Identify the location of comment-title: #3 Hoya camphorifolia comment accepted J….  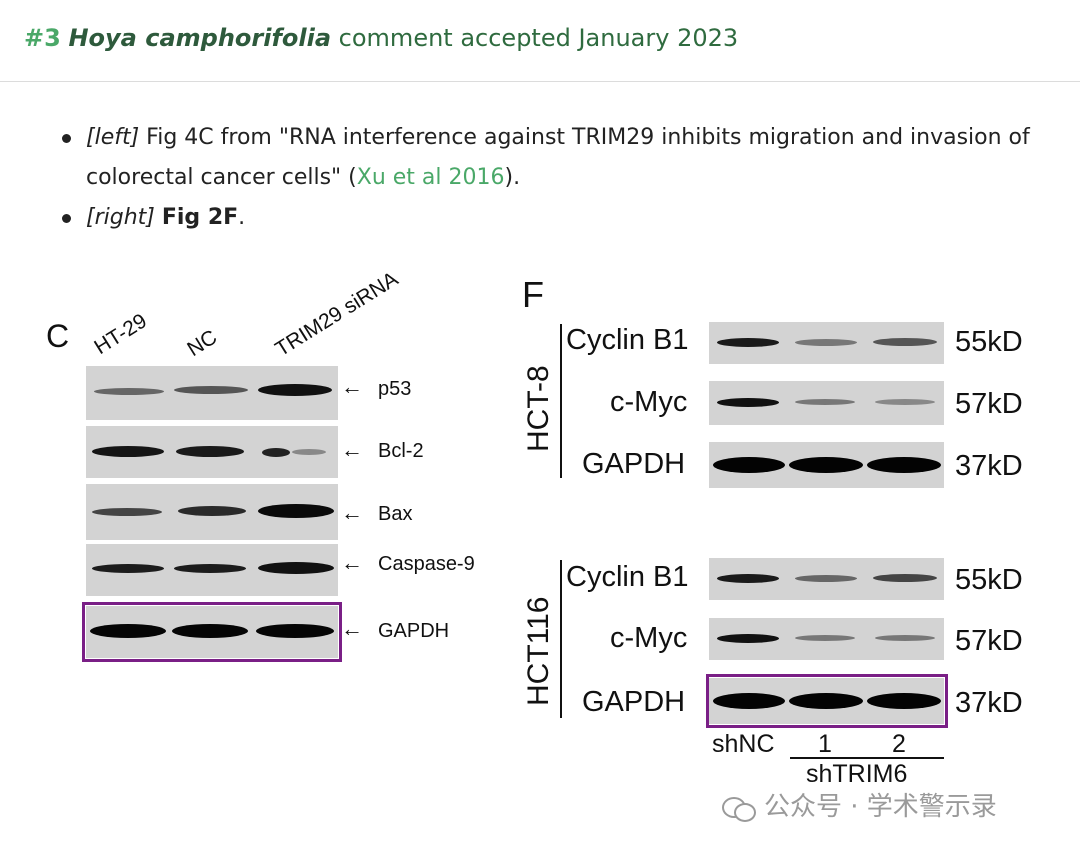
(381, 38).